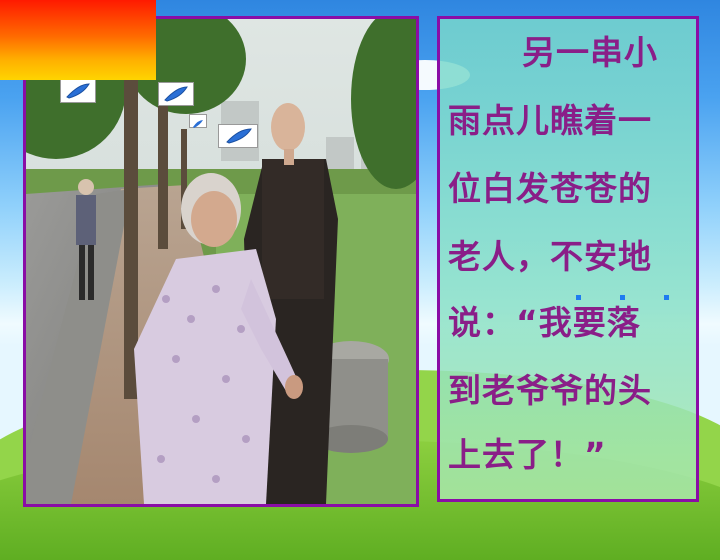 Image resolution: width=720 pixels, height=560 pixels. Describe the element at coordinates (527, 454) in the screenshot. I see `story-line: 上去了！”` at that location.